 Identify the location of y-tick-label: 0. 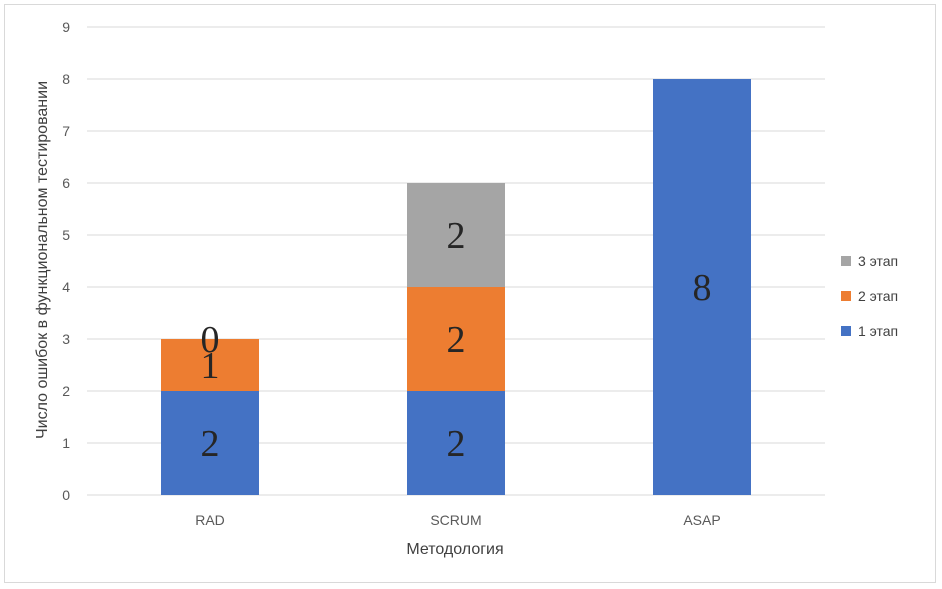
(66, 495).